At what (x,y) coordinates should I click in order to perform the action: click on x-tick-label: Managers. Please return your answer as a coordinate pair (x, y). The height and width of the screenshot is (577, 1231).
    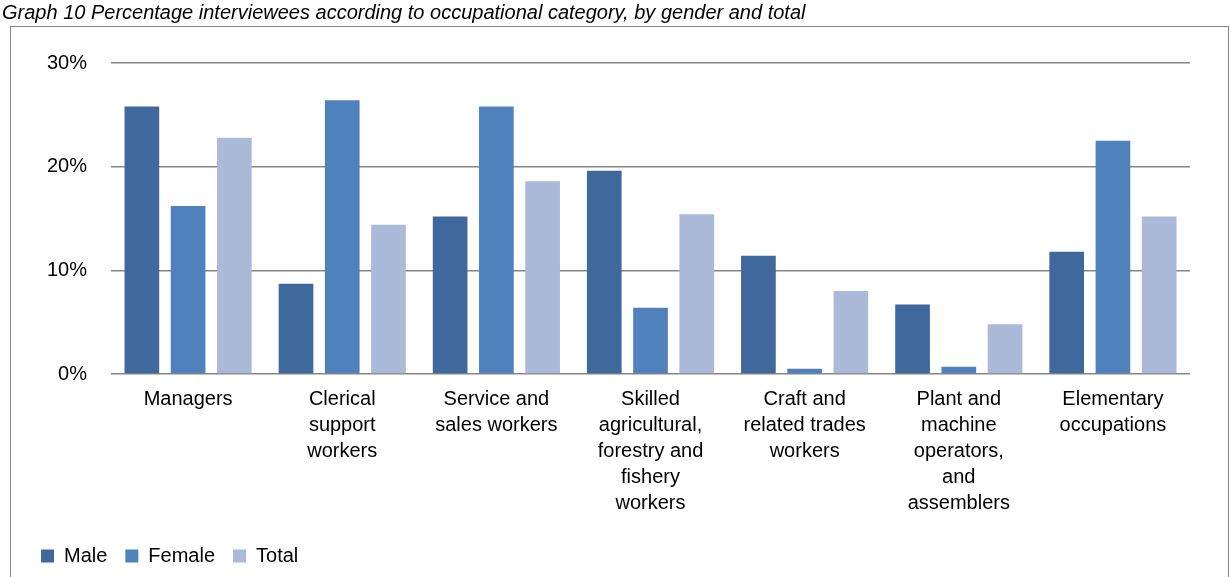
    Looking at the image, I should click on (188, 397).